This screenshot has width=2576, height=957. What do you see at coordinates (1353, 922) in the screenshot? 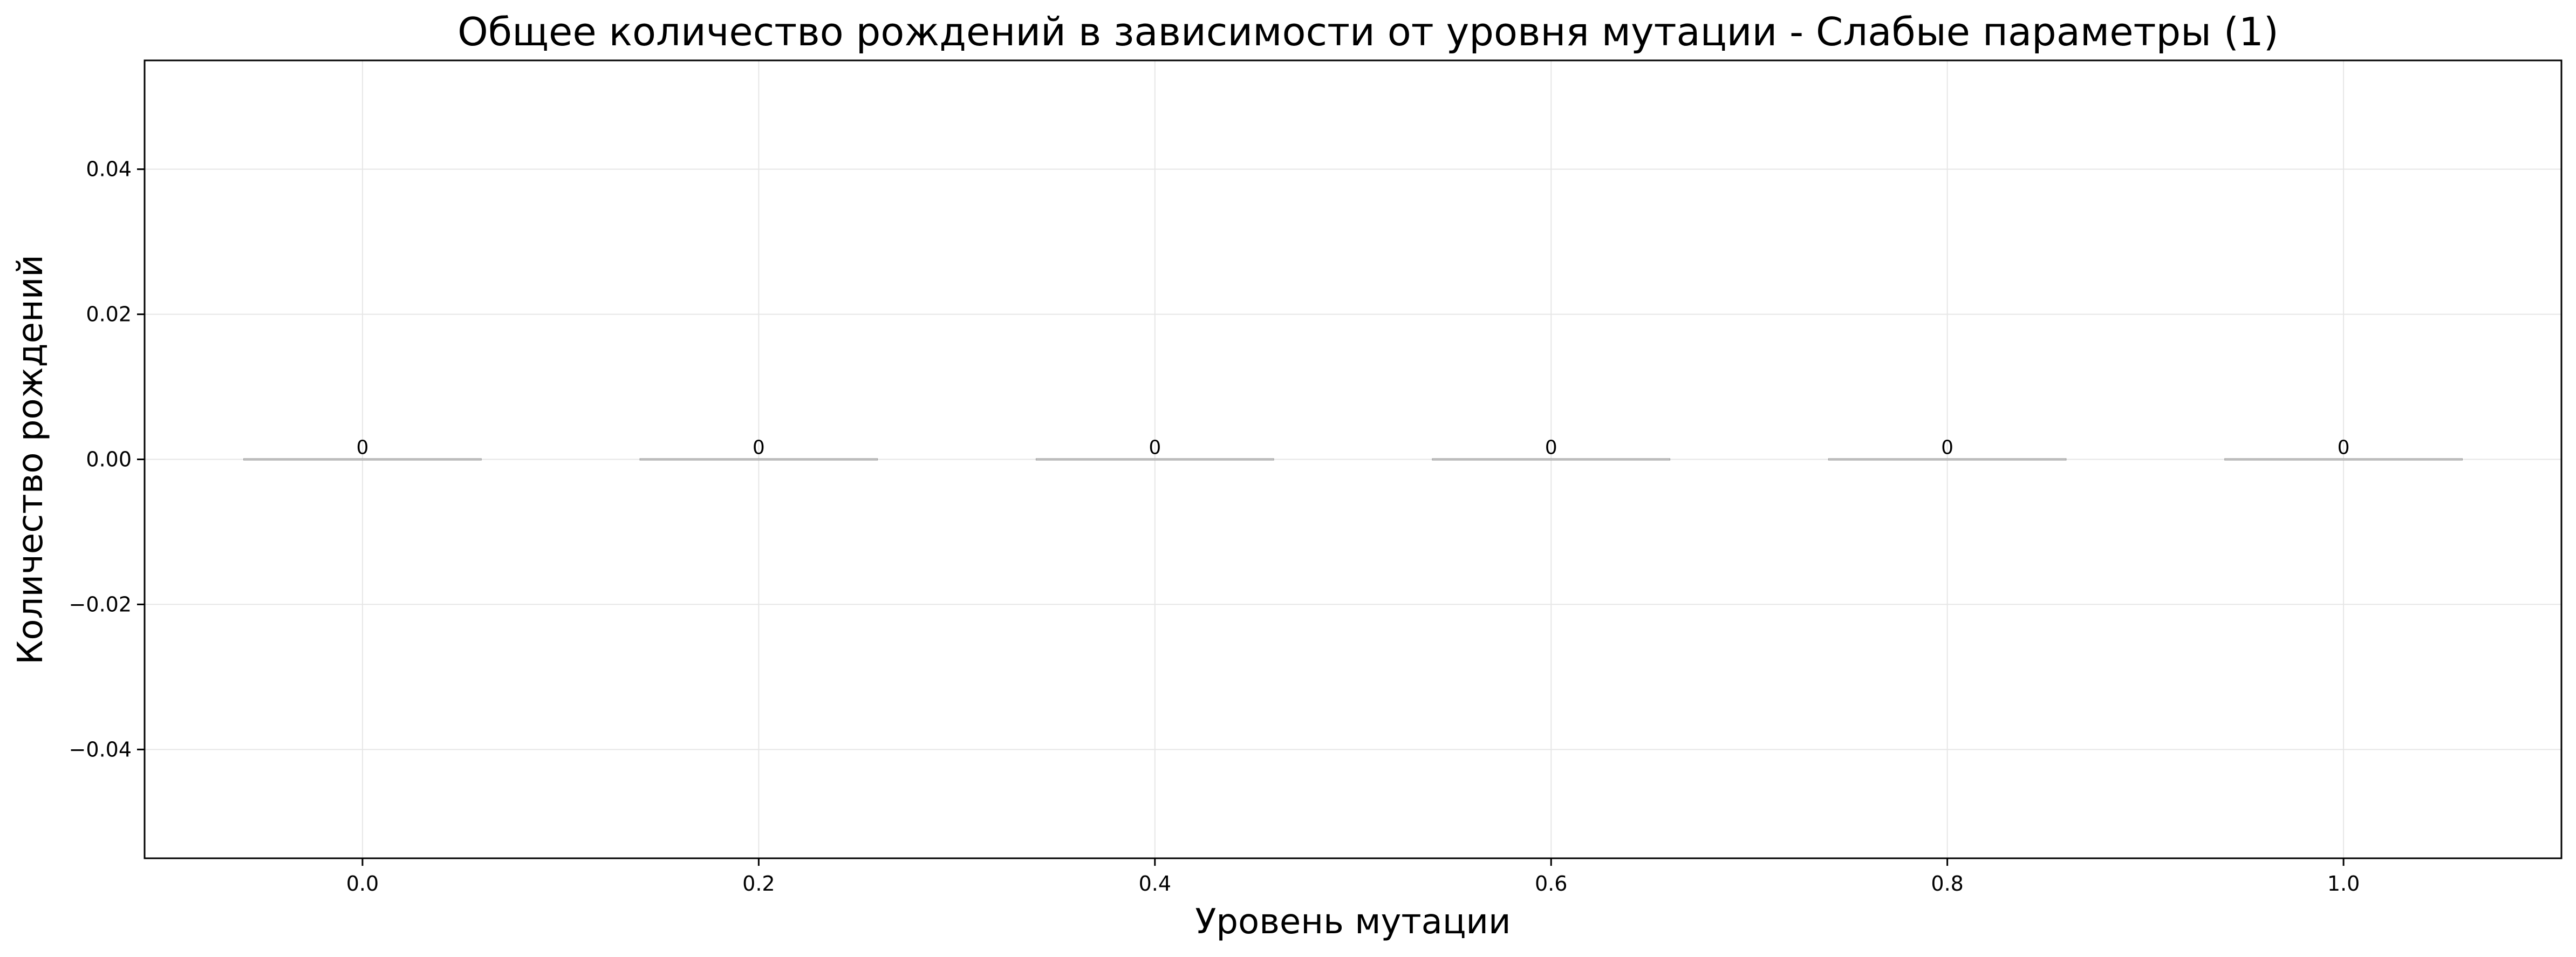
I see `x-axis-label: Уровень мутации` at bounding box center [1353, 922].